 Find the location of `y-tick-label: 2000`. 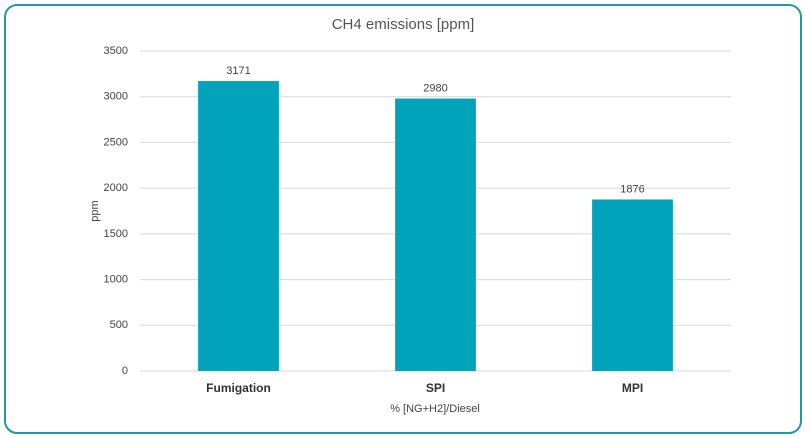

y-tick-label: 2000 is located at coordinates (116, 188).